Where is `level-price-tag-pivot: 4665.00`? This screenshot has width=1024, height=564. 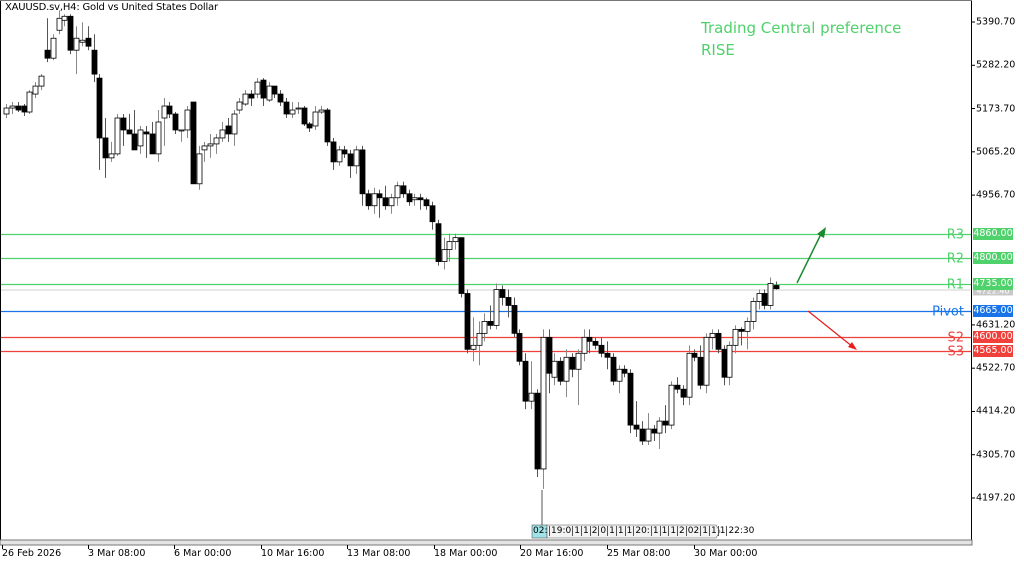 level-price-tag-pivot: 4665.00 is located at coordinates (993, 311).